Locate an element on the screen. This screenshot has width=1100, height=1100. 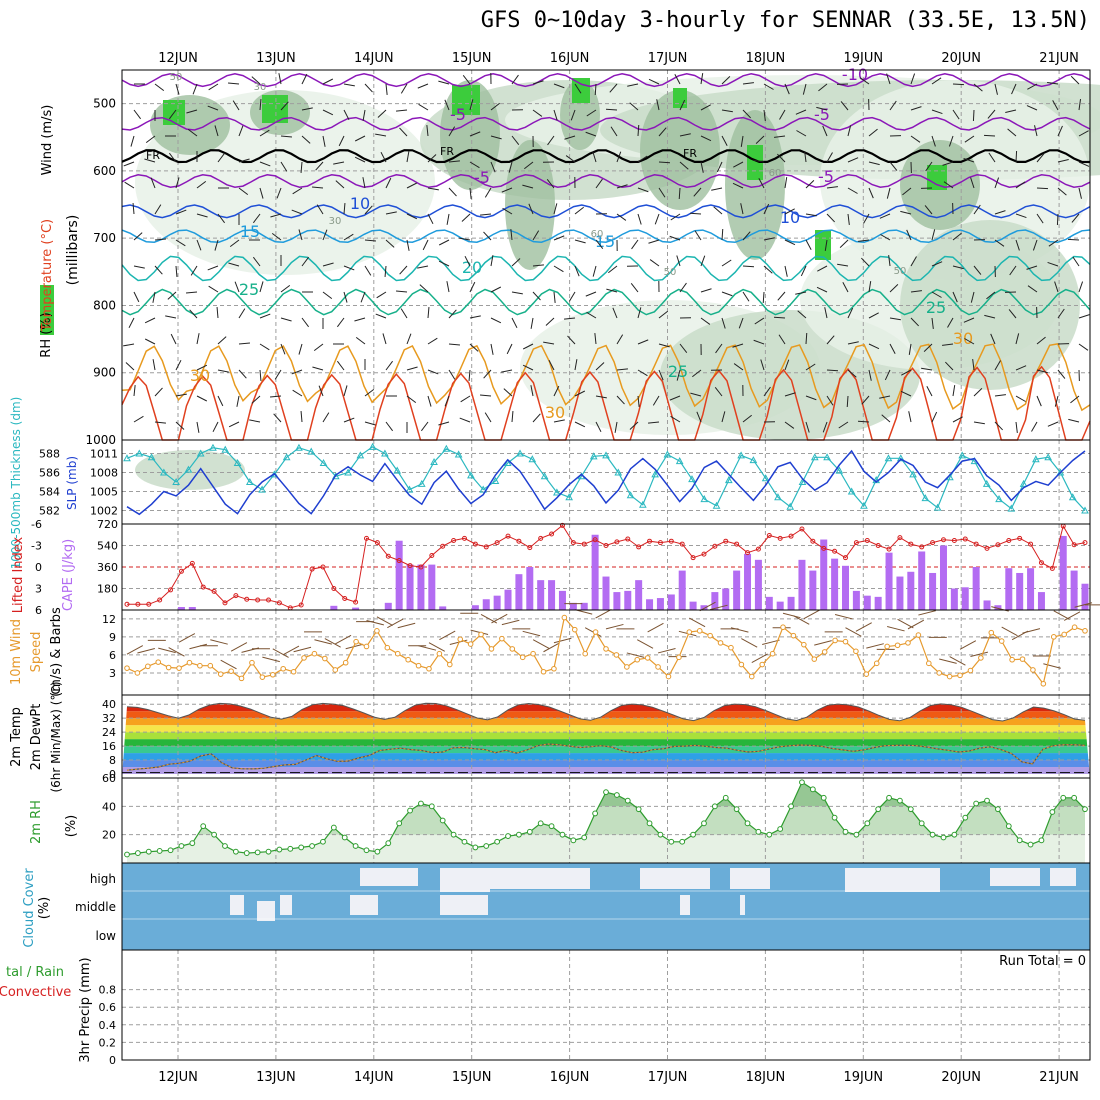
contour-label: -5 is located at coordinates (482, 177).